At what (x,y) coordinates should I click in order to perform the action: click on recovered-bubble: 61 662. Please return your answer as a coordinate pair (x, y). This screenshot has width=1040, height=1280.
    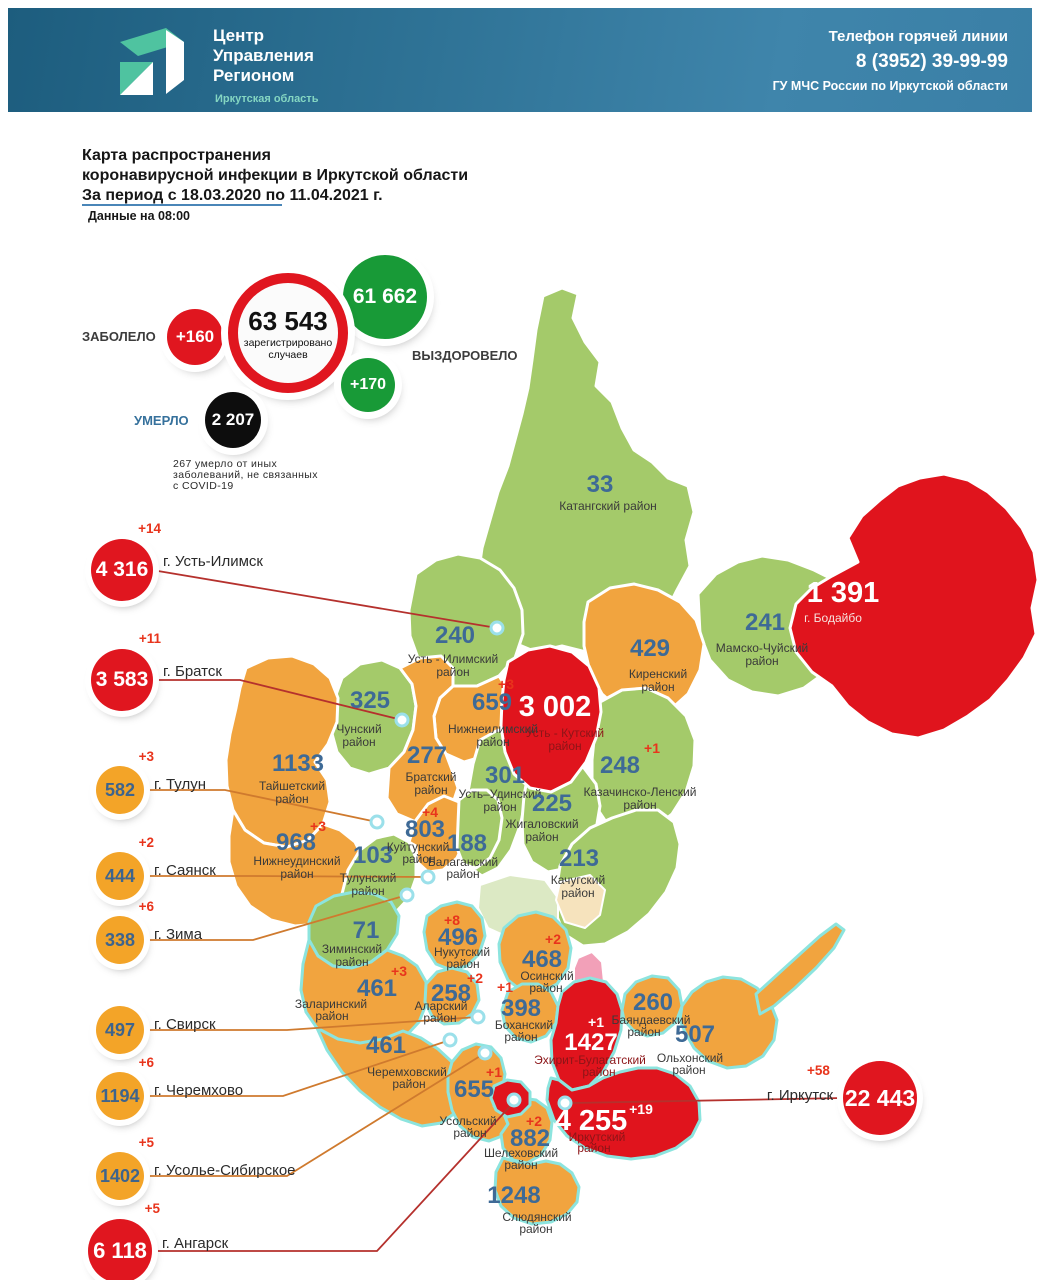
    Looking at the image, I should click on (385, 297).